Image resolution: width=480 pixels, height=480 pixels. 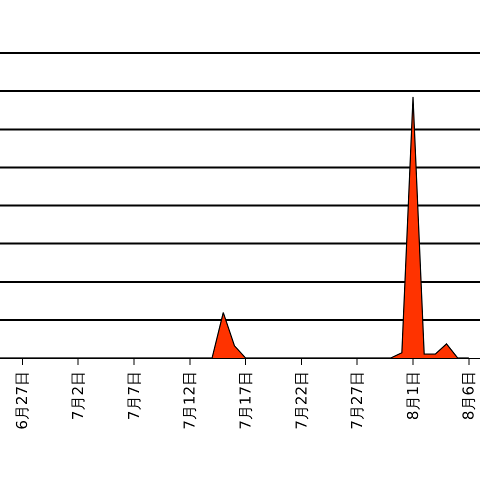 What do you see at coordinates (22, 400) in the screenshot?
I see `x-tick-label: 6月27日` at bounding box center [22, 400].